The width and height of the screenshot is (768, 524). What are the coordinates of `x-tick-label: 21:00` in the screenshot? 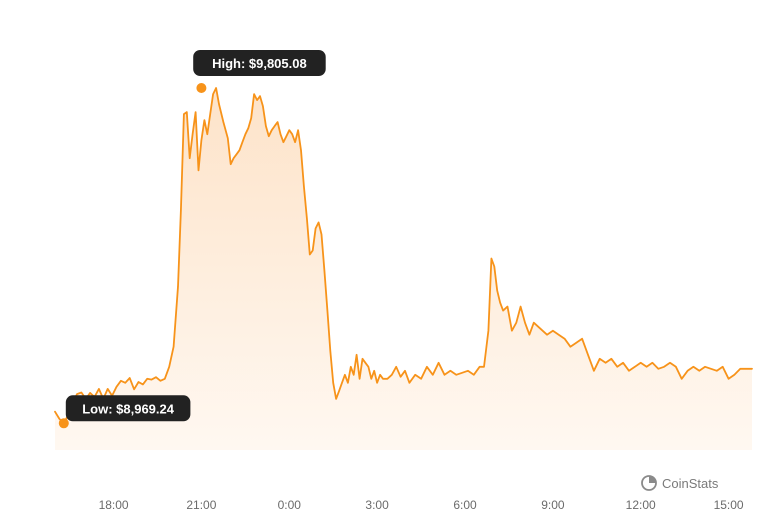 It's located at (201, 505).